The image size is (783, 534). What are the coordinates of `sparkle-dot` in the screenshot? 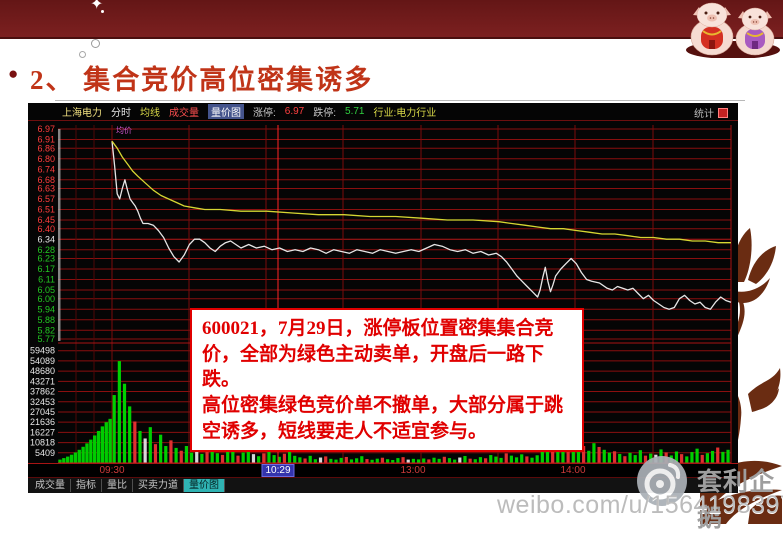 It's located at (102, 11).